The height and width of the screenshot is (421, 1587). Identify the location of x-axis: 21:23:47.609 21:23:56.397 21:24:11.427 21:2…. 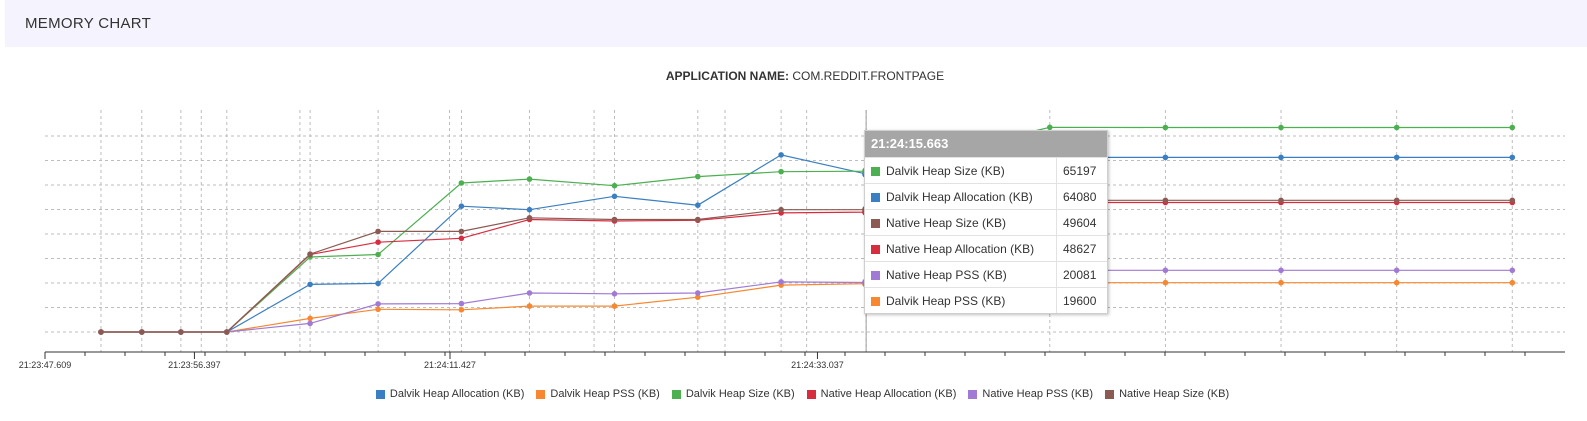
(792, 360).